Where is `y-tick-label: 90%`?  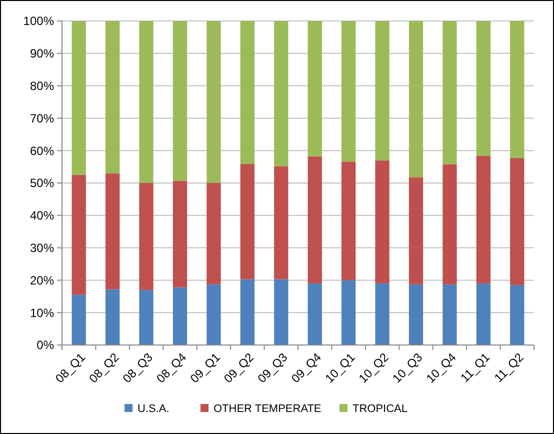
y-tick-label: 90% is located at coordinates (42, 53).